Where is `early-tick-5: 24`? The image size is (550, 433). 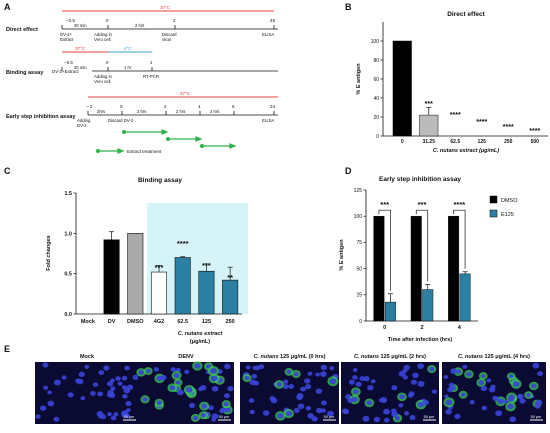 early-tick-5: 24 is located at coordinates (273, 106).